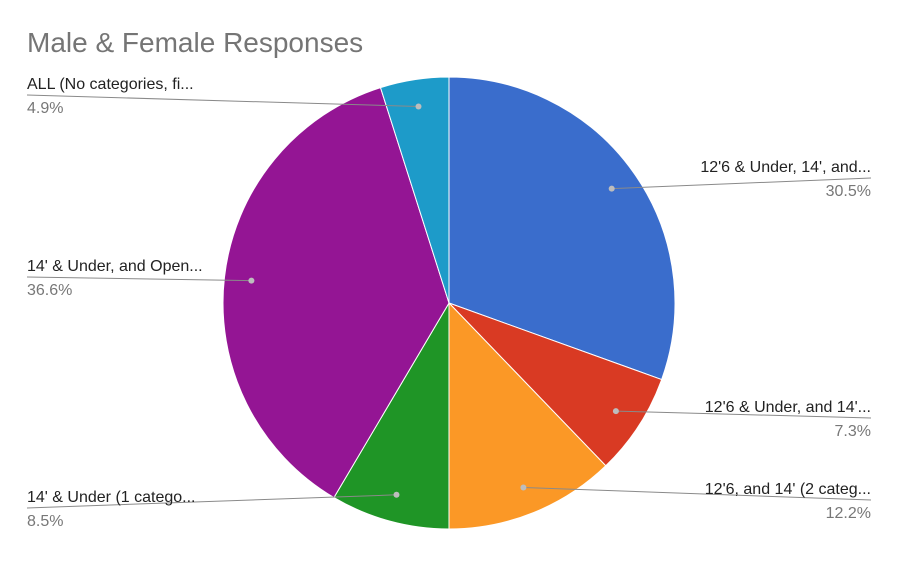 This screenshot has width=900, height=562. What do you see at coordinates (45, 108) in the screenshot?
I see `slice-value-label: 4.9%` at bounding box center [45, 108].